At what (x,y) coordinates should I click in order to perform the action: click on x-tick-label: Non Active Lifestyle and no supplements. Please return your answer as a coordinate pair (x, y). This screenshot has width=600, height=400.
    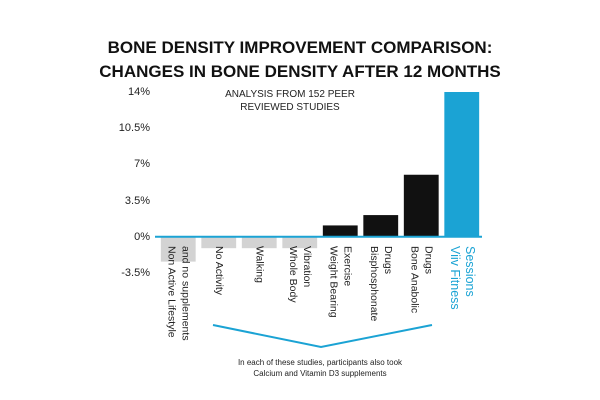
    Looking at the image, I should click on (178, 293).